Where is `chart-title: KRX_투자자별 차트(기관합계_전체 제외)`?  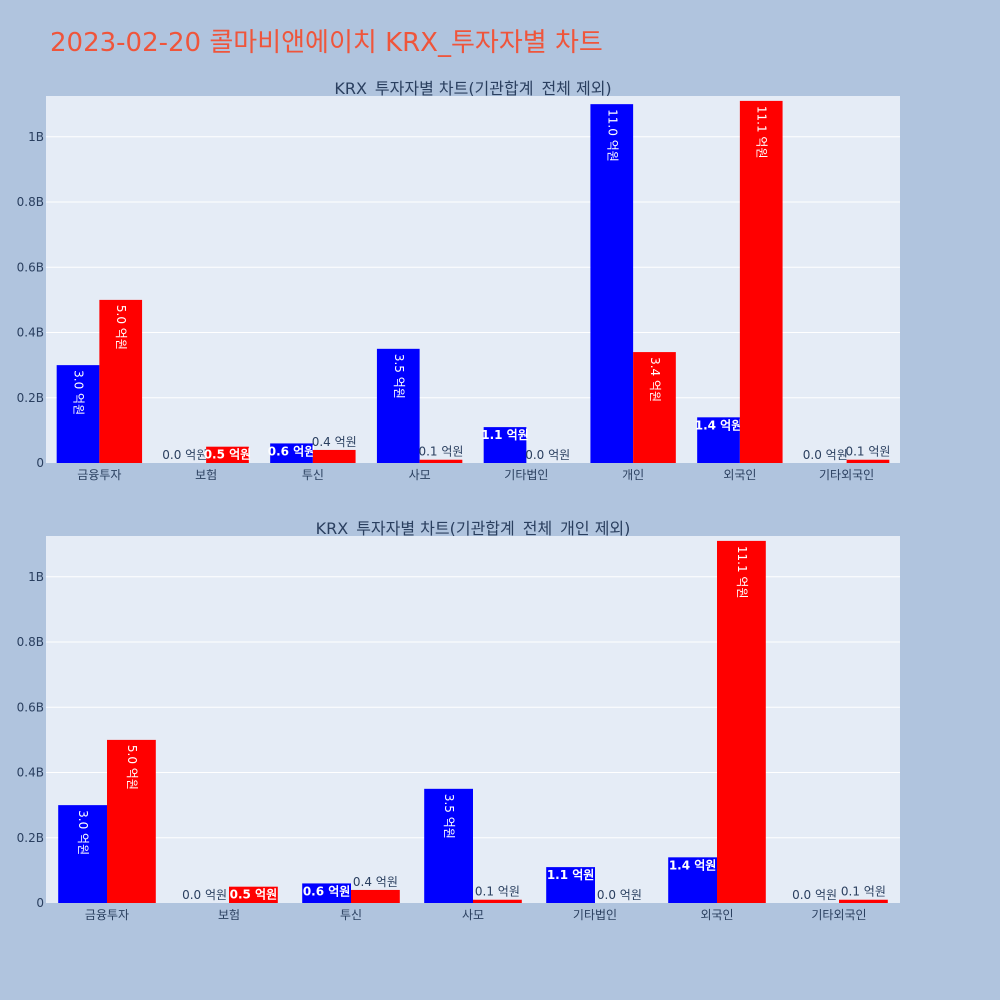
chart-title: KRX_투자자별 차트(기관합계_전체 제외) is located at coordinates (472, 89).